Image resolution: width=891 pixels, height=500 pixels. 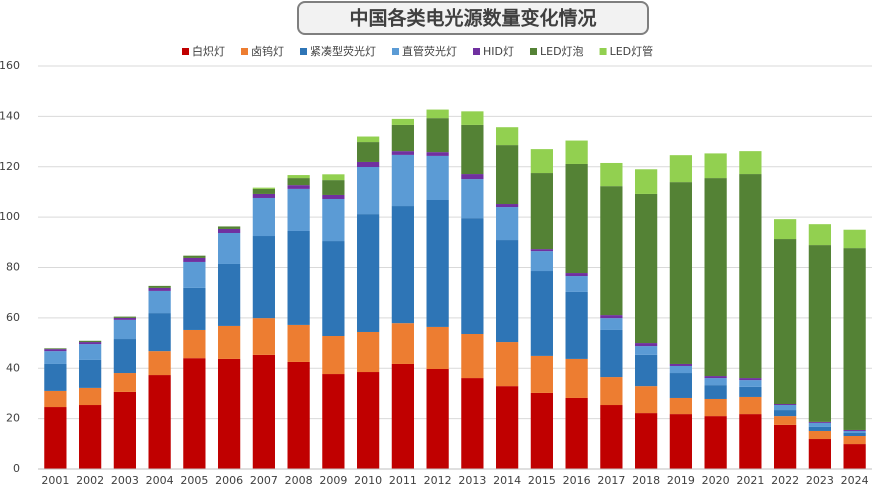 I want to click on y-tick-label: 120, so click(x=10, y=166).